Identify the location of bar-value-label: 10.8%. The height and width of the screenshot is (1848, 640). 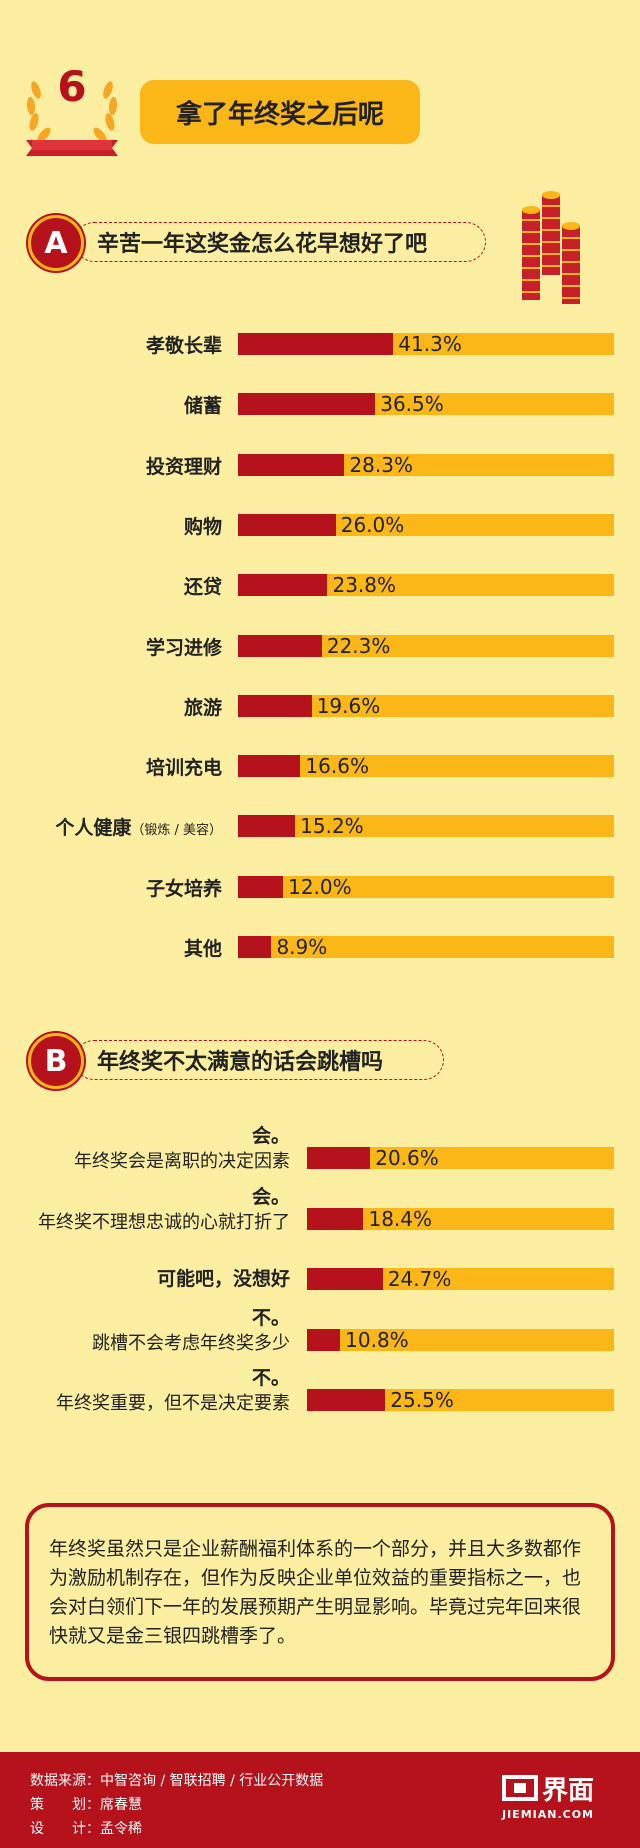
(377, 1339).